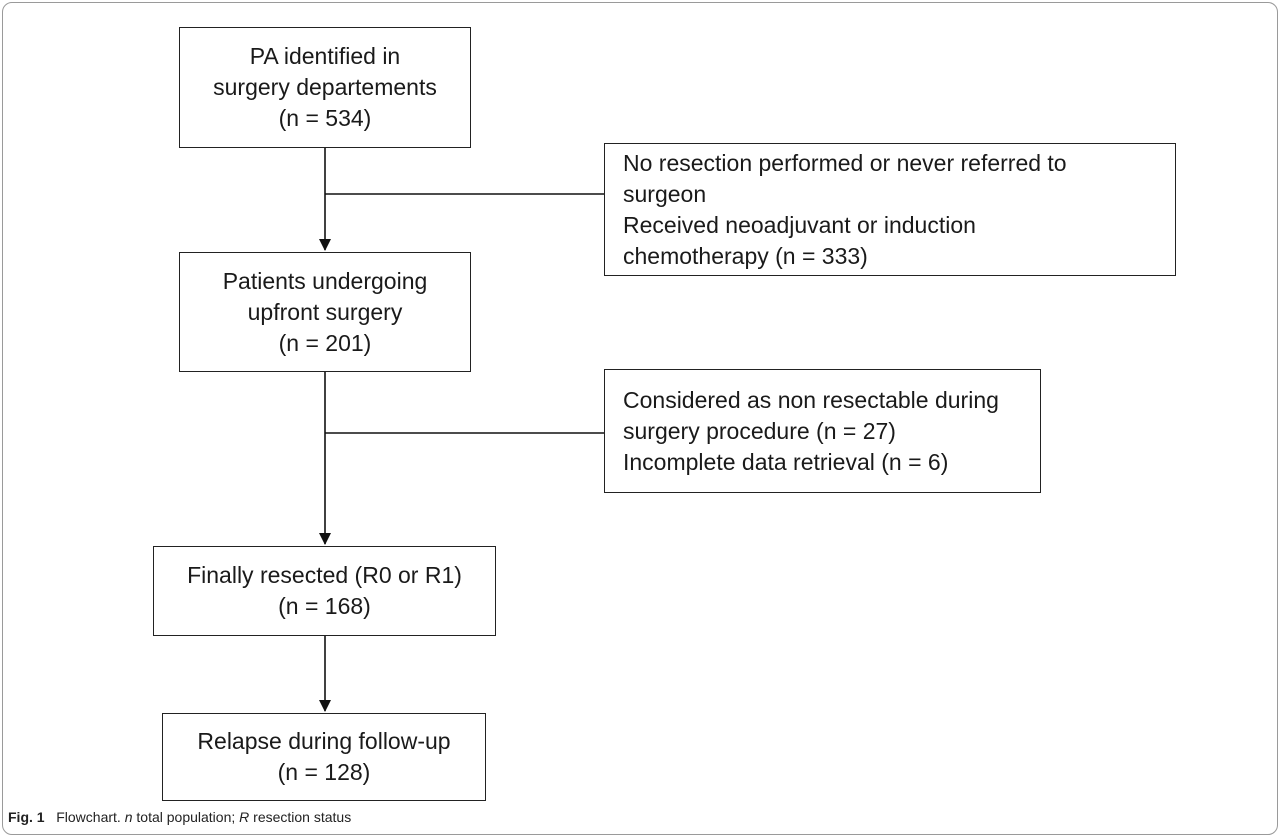  What do you see at coordinates (324, 591) in the screenshot?
I see `box-finally-resected: Finally resected (R0 or R1) (n = 168)` at bounding box center [324, 591].